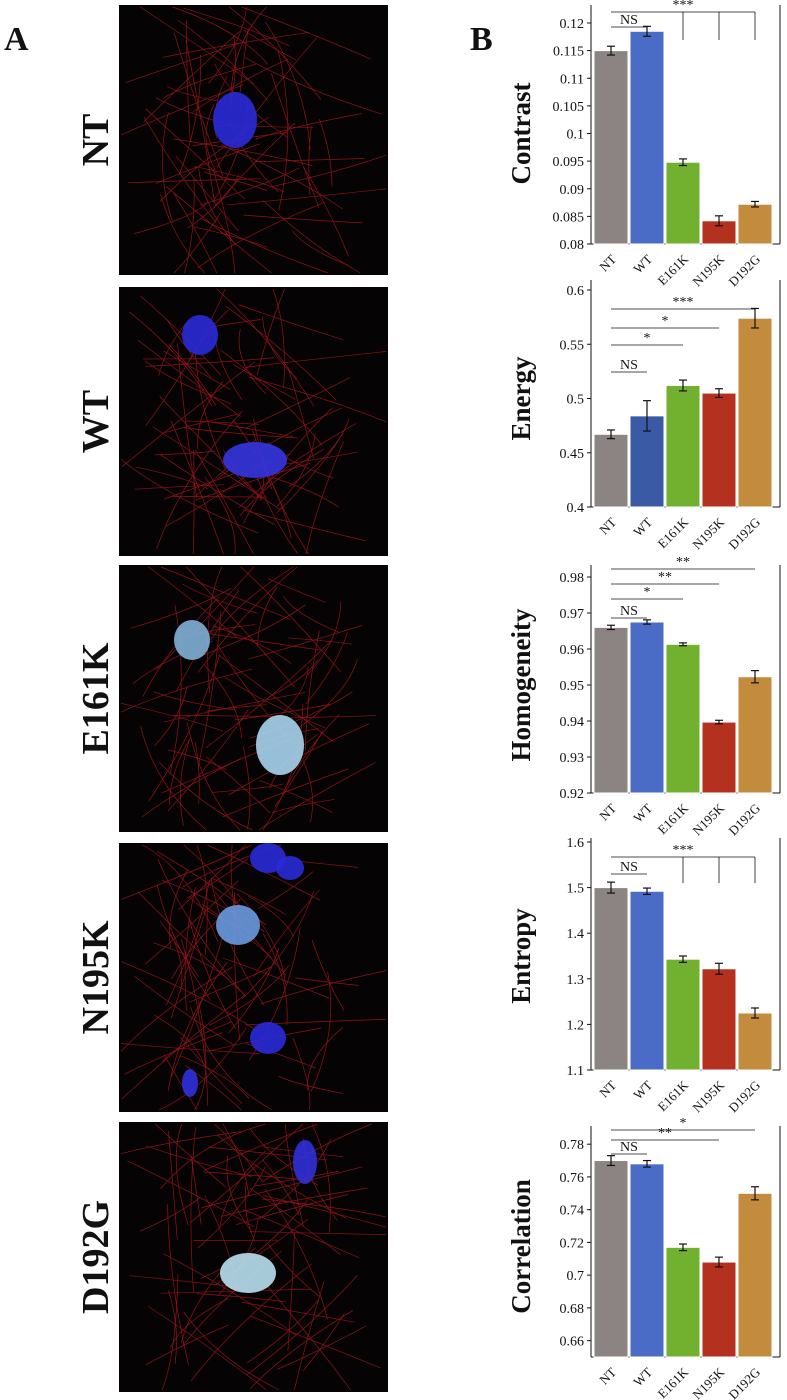  I want to click on x-tick-label: N195K, so click(708, 270).